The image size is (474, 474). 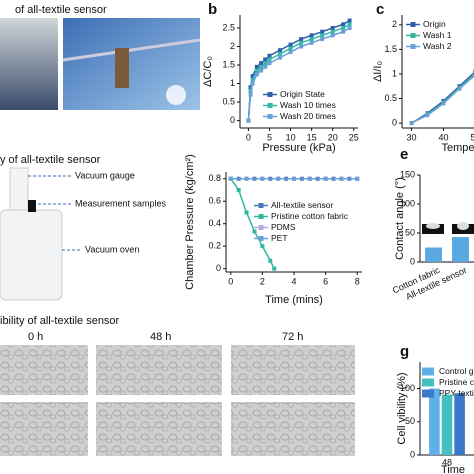 I want to click on y-tick-label: 150, so click(x=407, y=174).